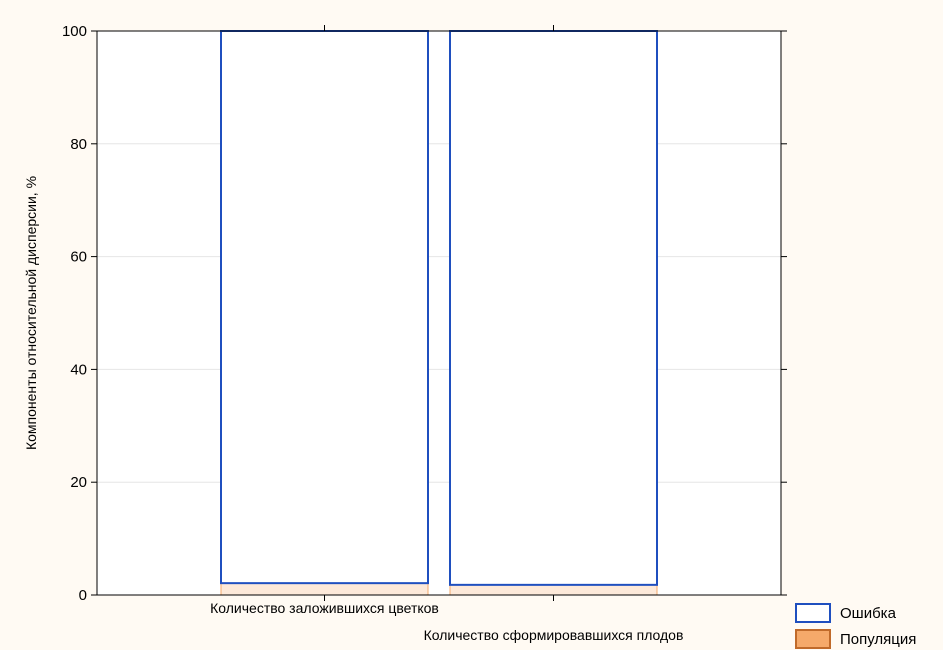 The height and width of the screenshot is (650, 943). Describe the element at coordinates (78, 257) in the screenshot. I see `y-tick-label: 60` at that location.